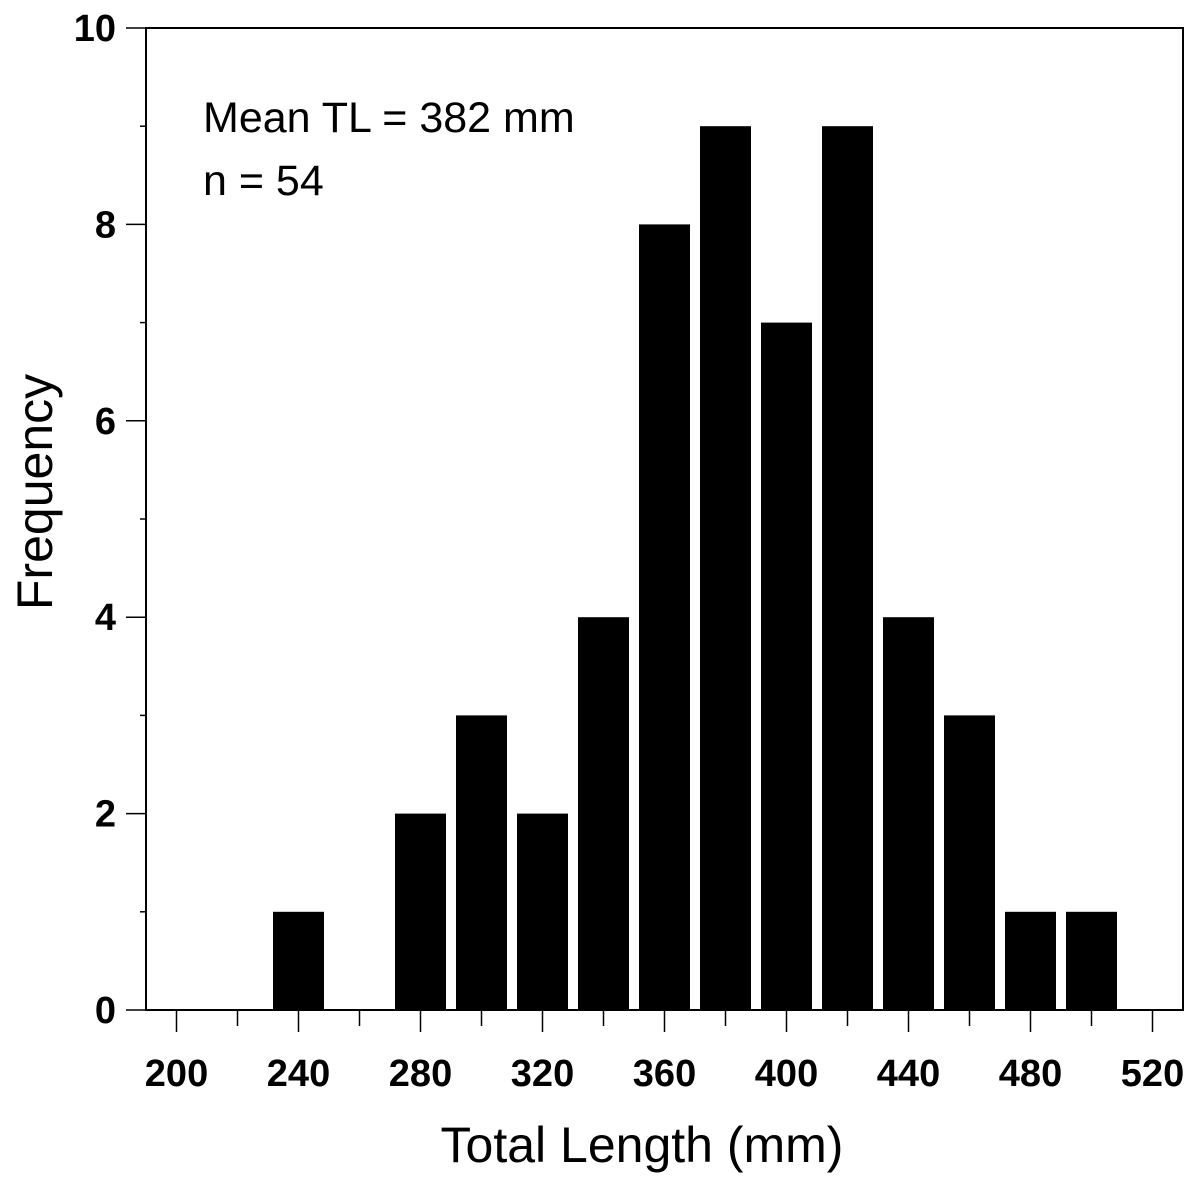 The height and width of the screenshot is (1178, 1198). I want to click on y-tick-label-8: 8, so click(105, 225).